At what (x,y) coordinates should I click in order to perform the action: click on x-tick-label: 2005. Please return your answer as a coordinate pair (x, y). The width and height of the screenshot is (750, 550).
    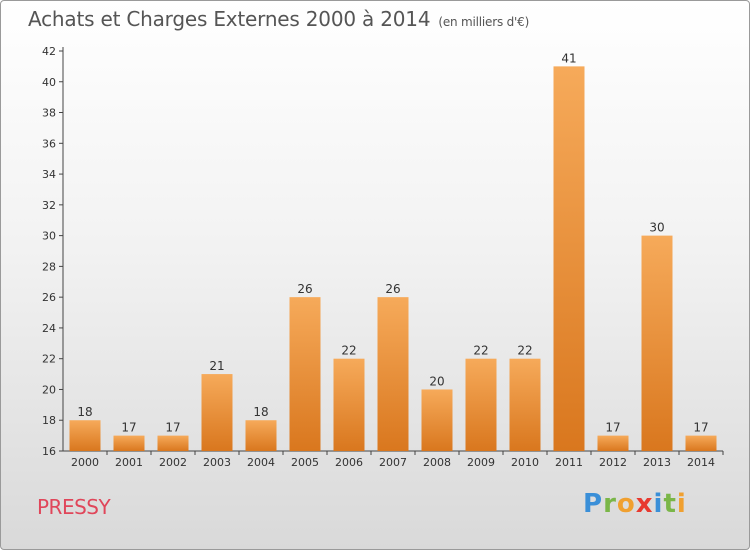
    Looking at the image, I should click on (305, 462).